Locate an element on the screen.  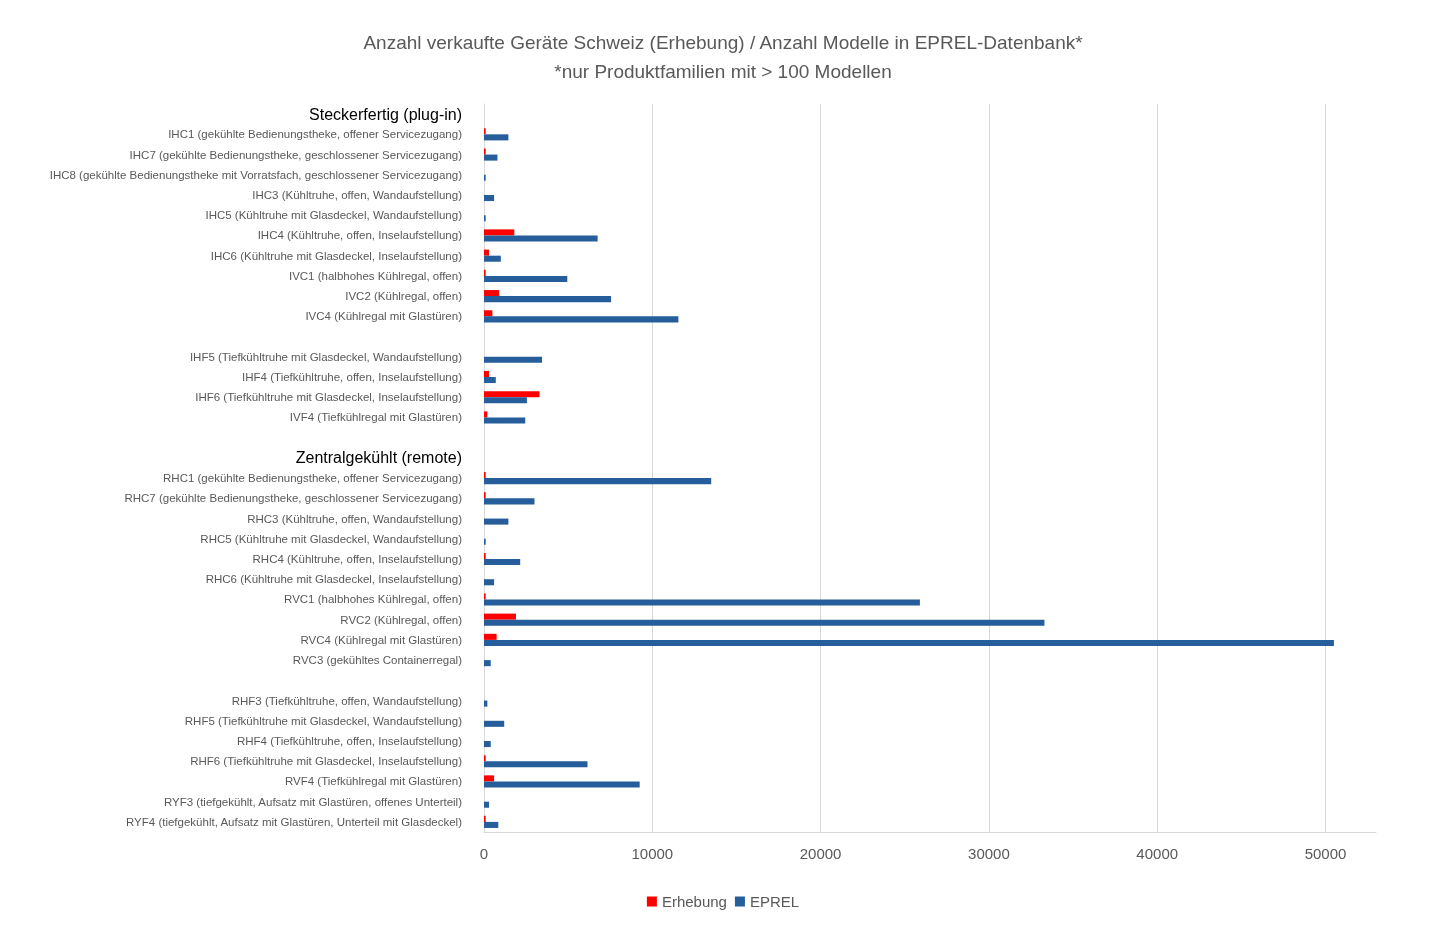
y-tick-label: RHC5 (Kühltruhe mit Glasdeckel, Wandaufstellung) is located at coordinates (331, 538).